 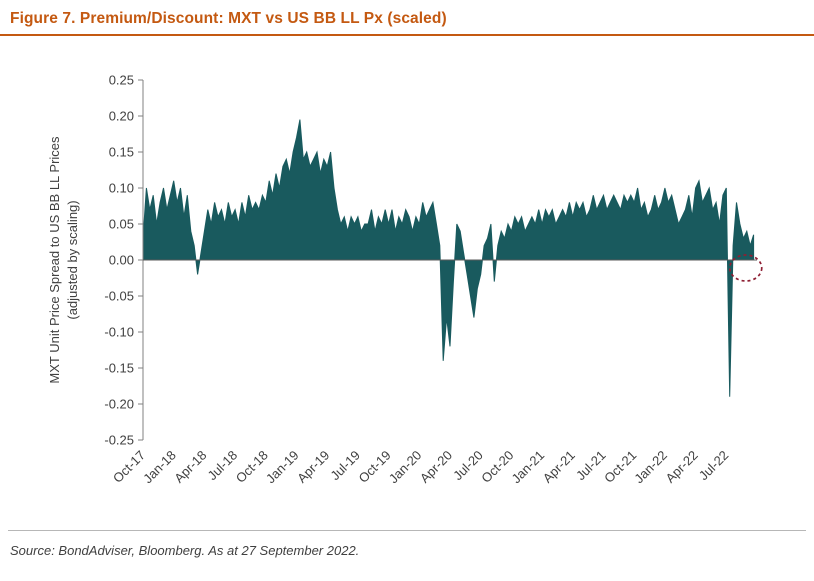 I want to click on x-tick-label: Jan-21, so click(x=528, y=467).